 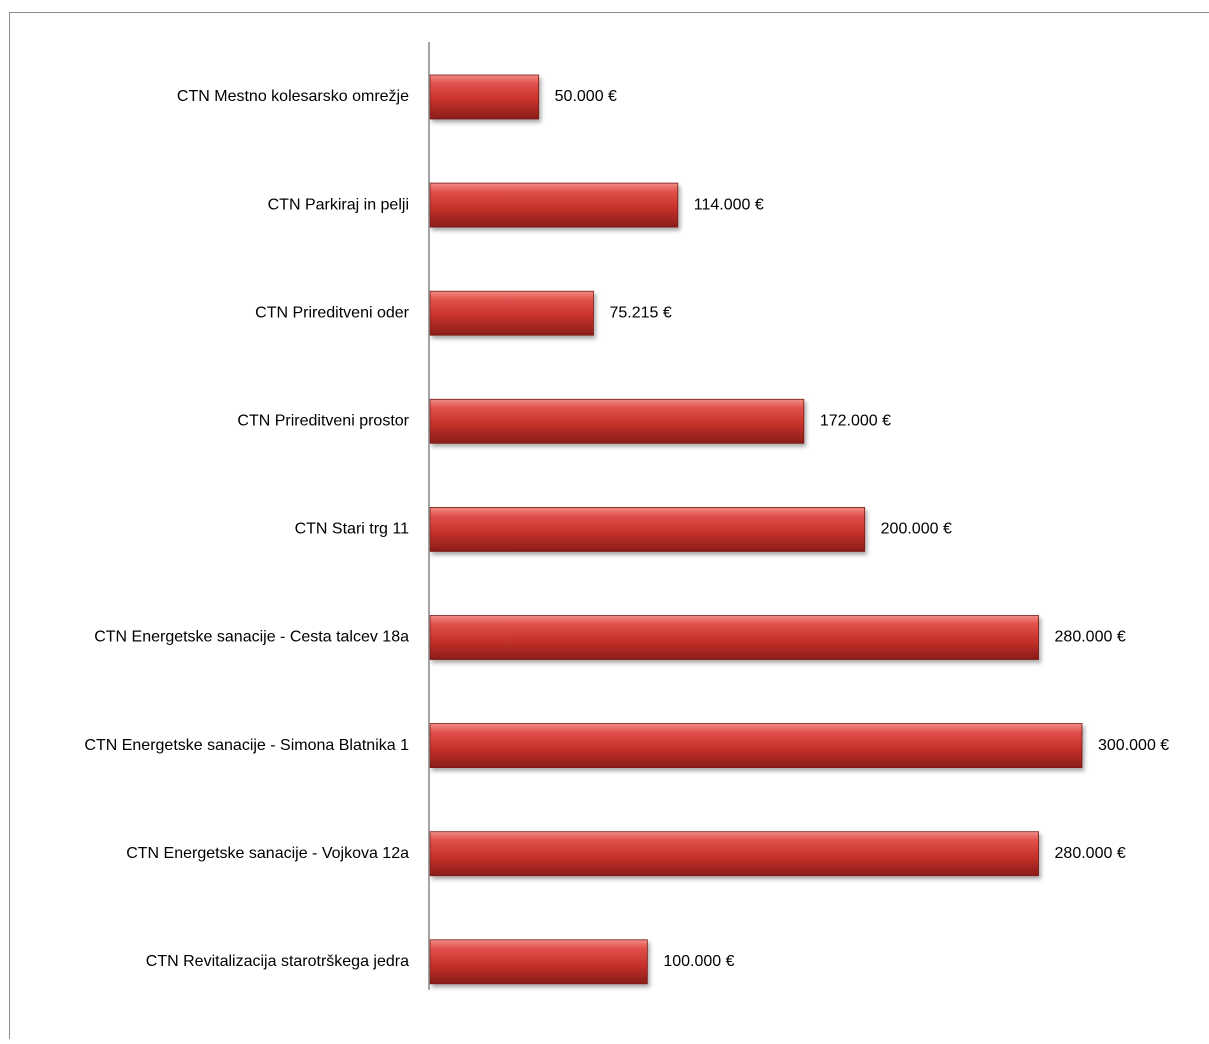 What do you see at coordinates (352, 529) in the screenshot?
I see `category-label: CTN Stari trg 11` at bounding box center [352, 529].